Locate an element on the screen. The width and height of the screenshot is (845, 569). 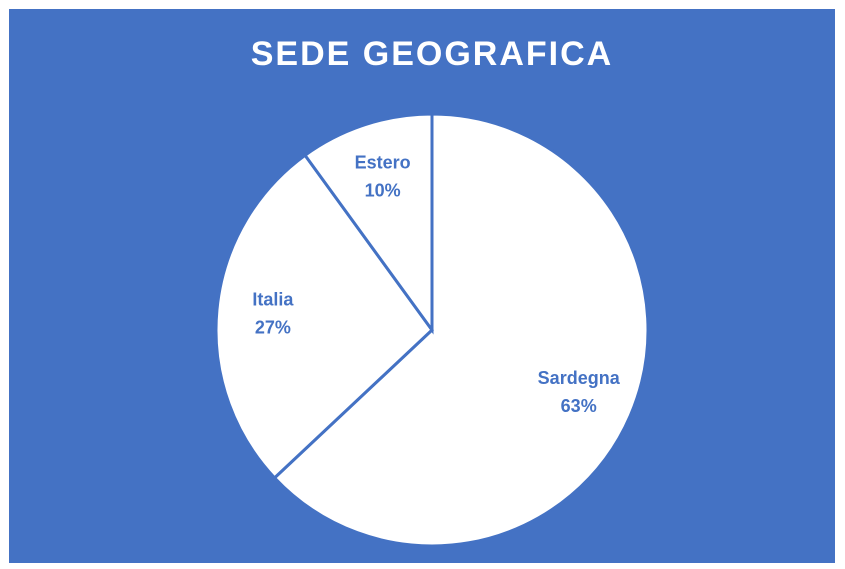
slice-value-label: 63% is located at coordinates (579, 406).